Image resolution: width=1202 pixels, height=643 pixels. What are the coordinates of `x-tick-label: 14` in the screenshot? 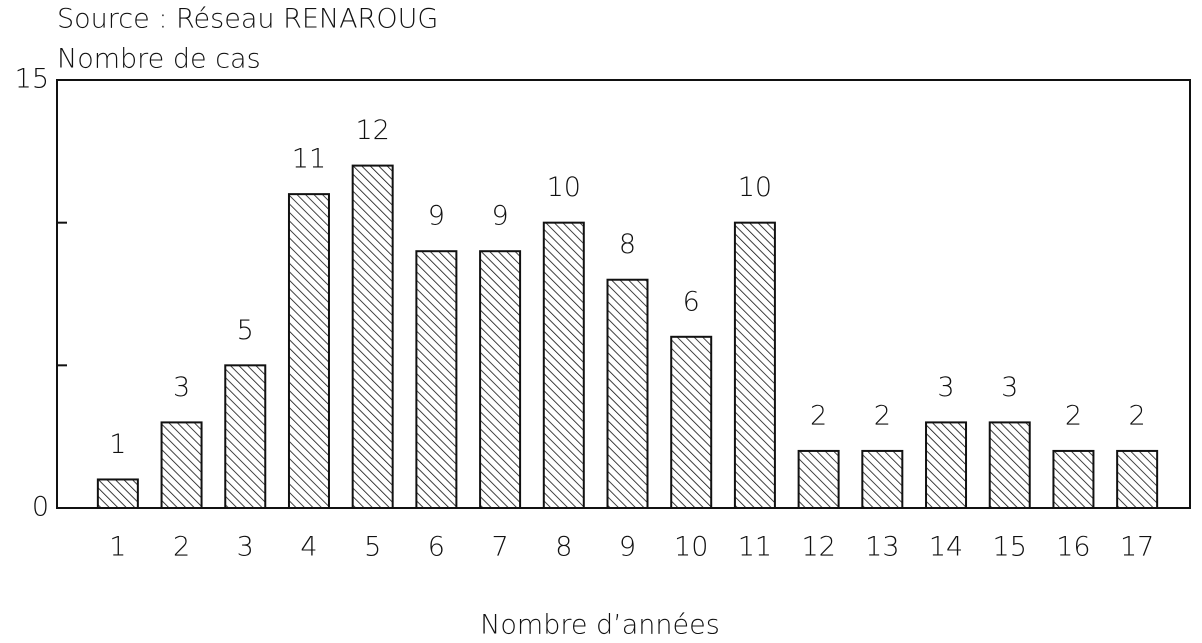 It's located at (946, 547).